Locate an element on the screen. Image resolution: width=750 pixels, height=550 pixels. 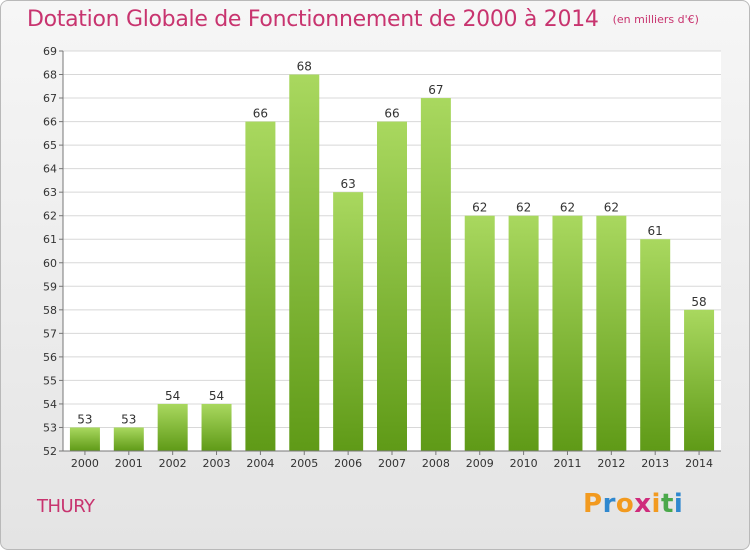
y-tick-label: 69 is located at coordinates (50, 51).